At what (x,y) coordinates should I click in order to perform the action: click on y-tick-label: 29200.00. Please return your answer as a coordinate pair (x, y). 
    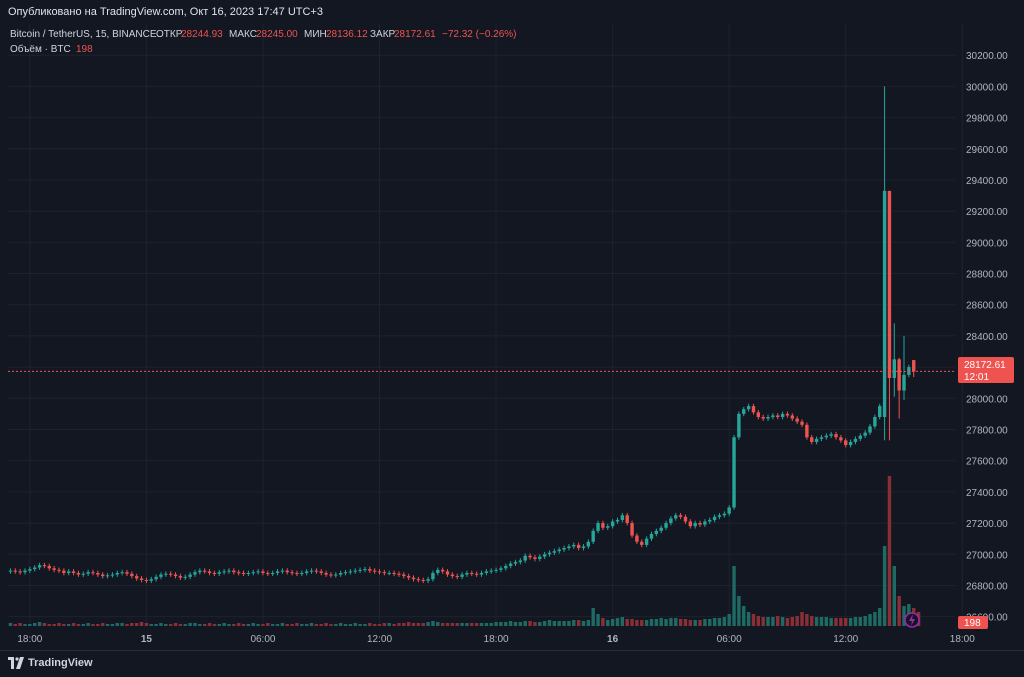
    Looking at the image, I should click on (987, 212).